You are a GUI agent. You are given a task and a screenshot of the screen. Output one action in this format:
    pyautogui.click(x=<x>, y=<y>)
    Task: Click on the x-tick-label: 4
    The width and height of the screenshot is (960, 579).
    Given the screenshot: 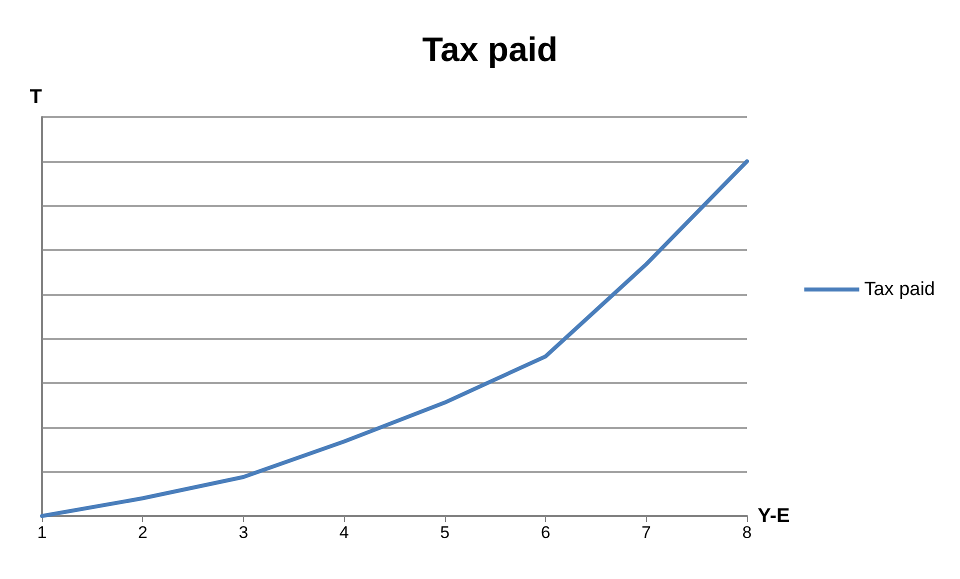 What is the action you would take?
    pyautogui.click(x=344, y=532)
    